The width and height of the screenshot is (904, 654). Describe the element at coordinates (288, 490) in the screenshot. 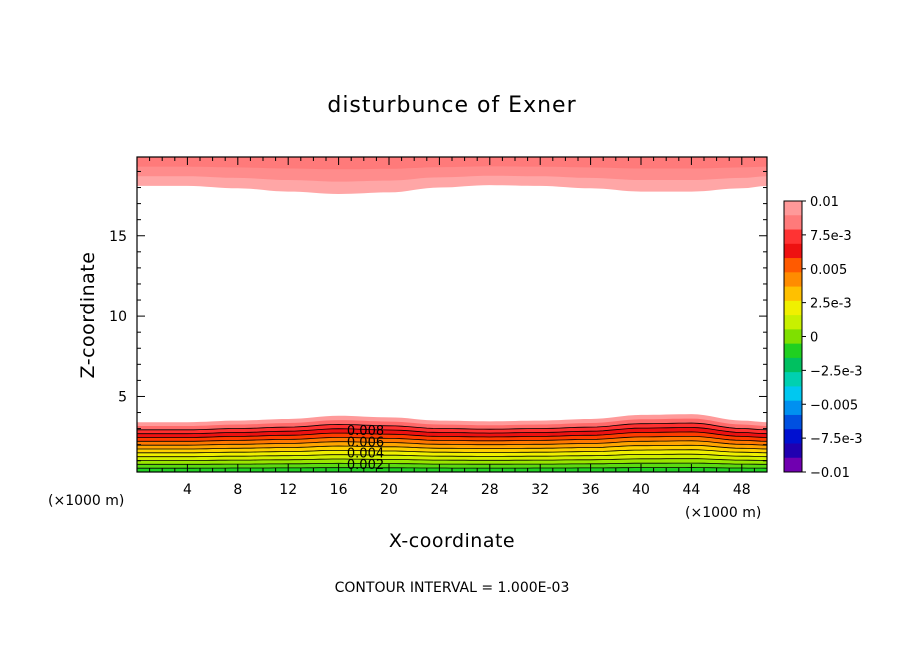

I see `x-tick-label: 12` at that location.